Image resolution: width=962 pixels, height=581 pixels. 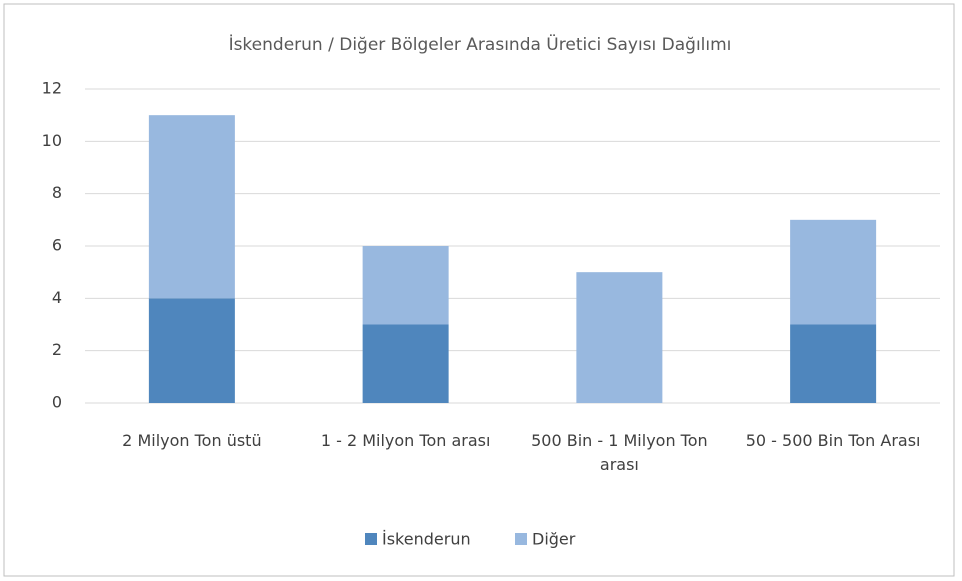 I want to click on legend-label: Diğer, so click(x=554, y=539).